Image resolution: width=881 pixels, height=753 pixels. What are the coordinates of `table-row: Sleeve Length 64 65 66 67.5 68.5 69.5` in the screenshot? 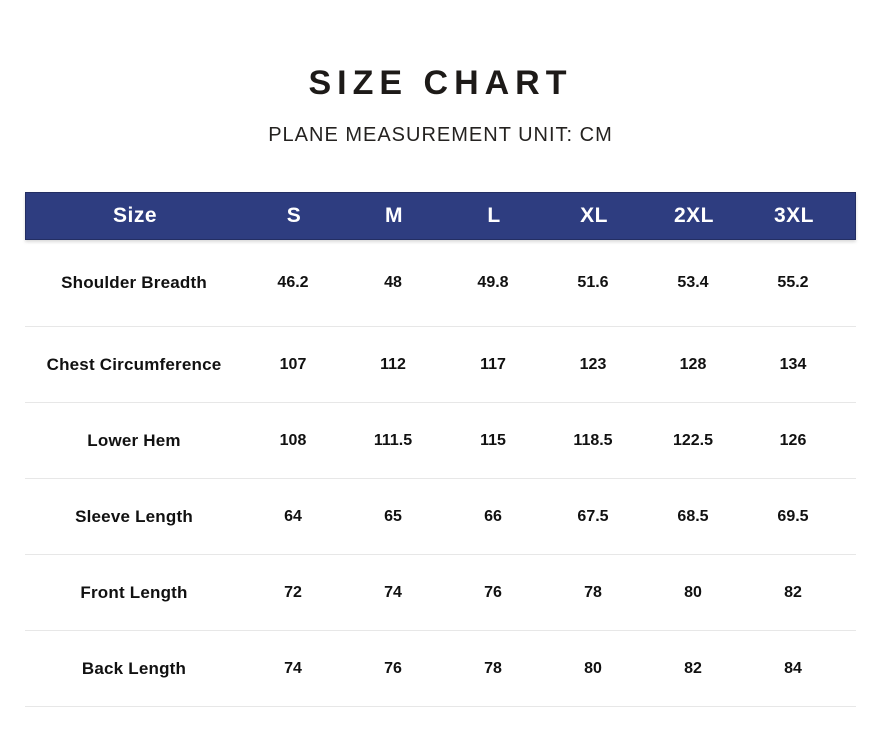 It's located at (440, 517).